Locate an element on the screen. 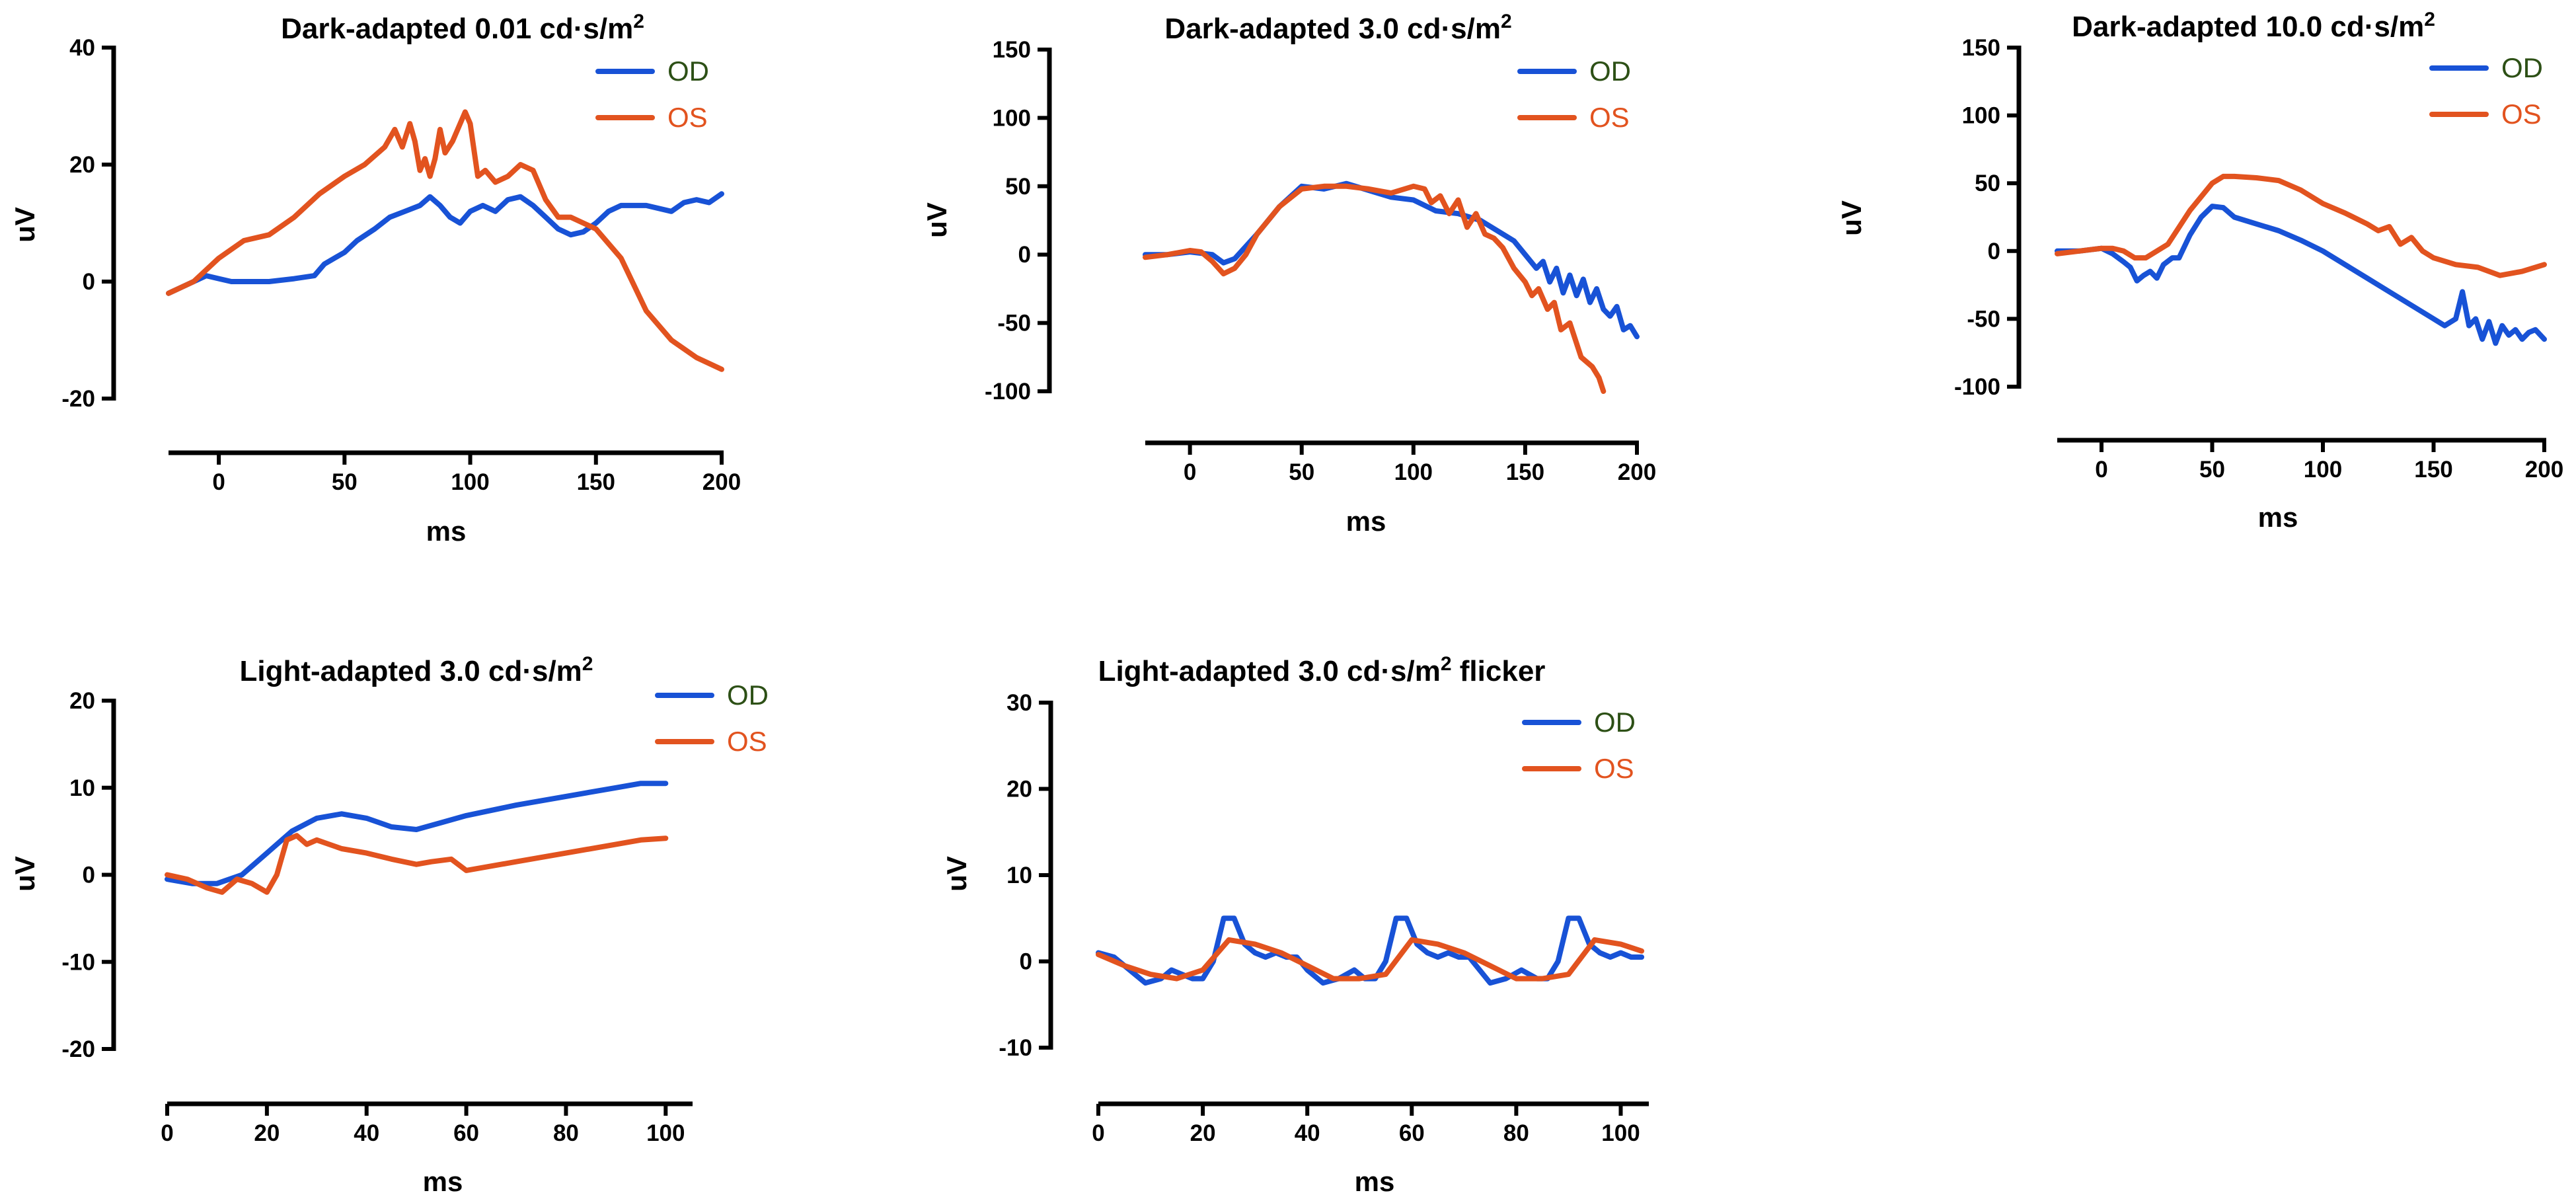 This screenshot has width=2576, height=1201. y-tick-label: 30 is located at coordinates (1019, 703).